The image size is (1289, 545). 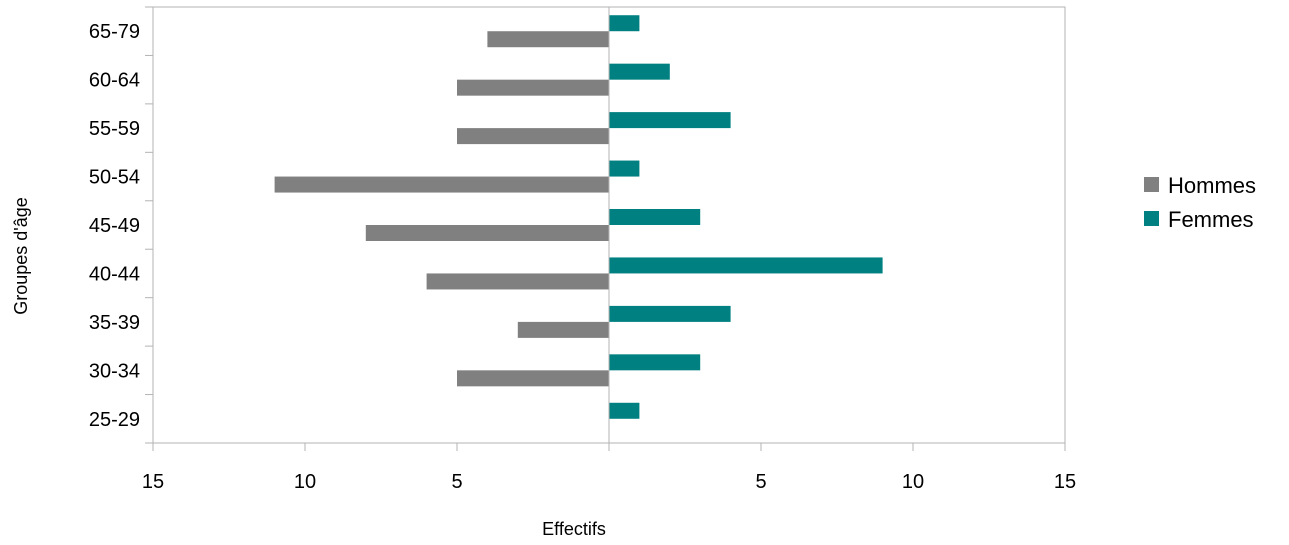 What do you see at coordinates (114, 420) in the screenshot?
I see `y-tick-label: 25-29` at bounding box center [114, 420].